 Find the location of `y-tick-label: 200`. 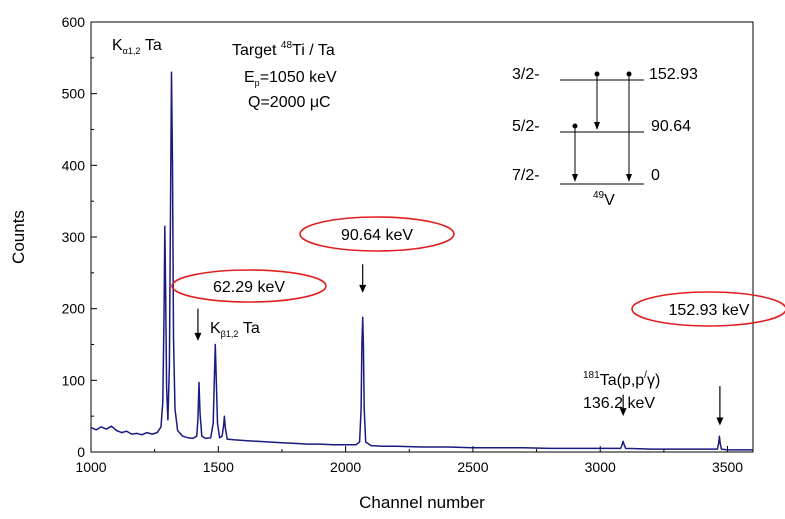

y-tick-label: 200 is located at coordinates (74, 309).